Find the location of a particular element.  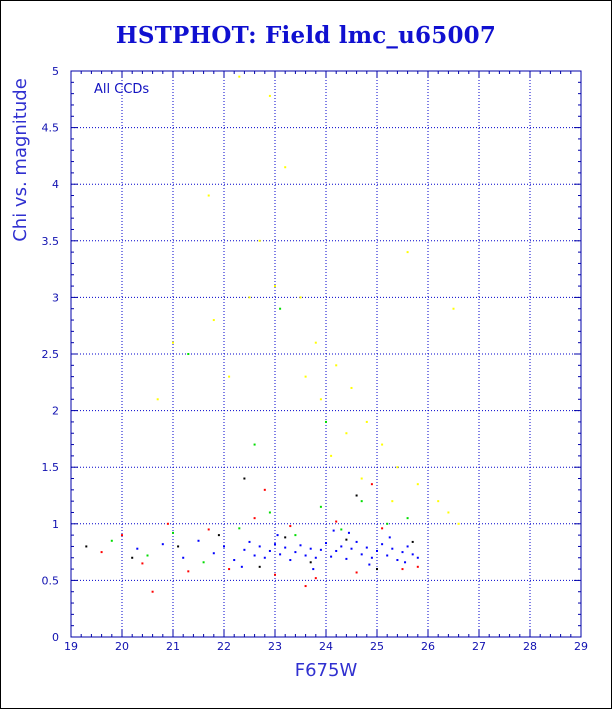

y-tick-label: 3 is located at coordinates (55, 297).